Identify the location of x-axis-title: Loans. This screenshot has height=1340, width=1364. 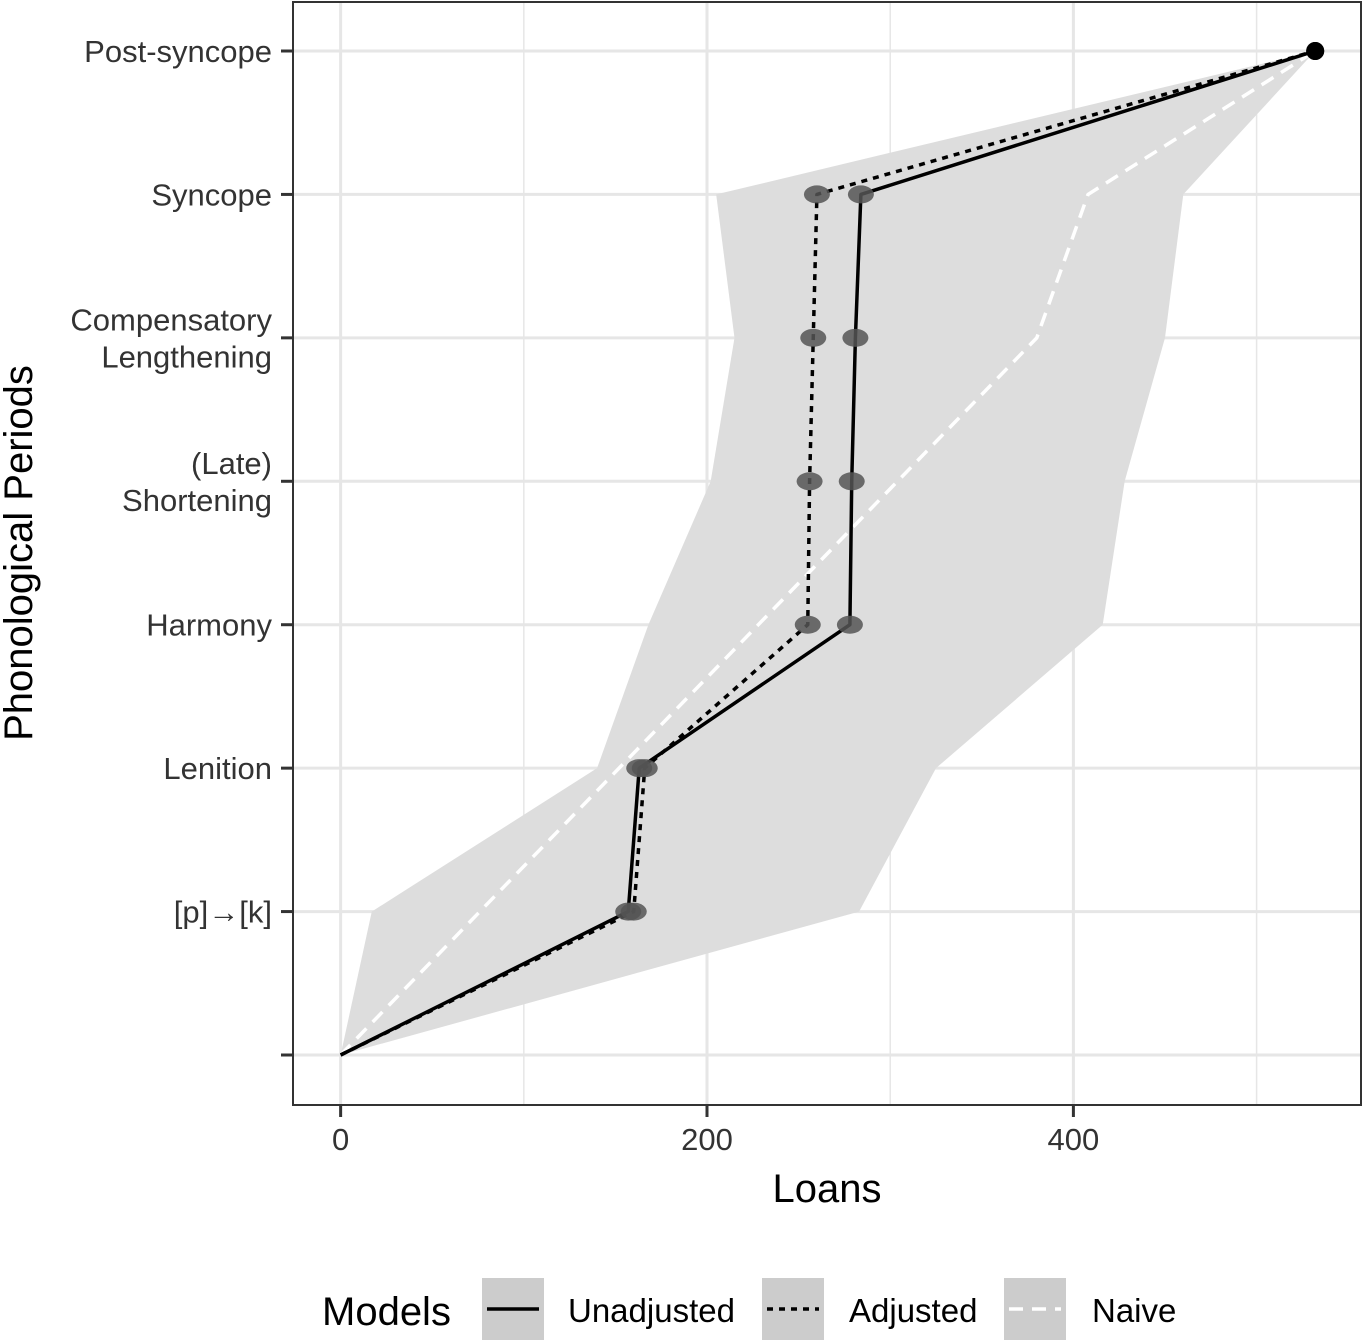
(827, 1189).